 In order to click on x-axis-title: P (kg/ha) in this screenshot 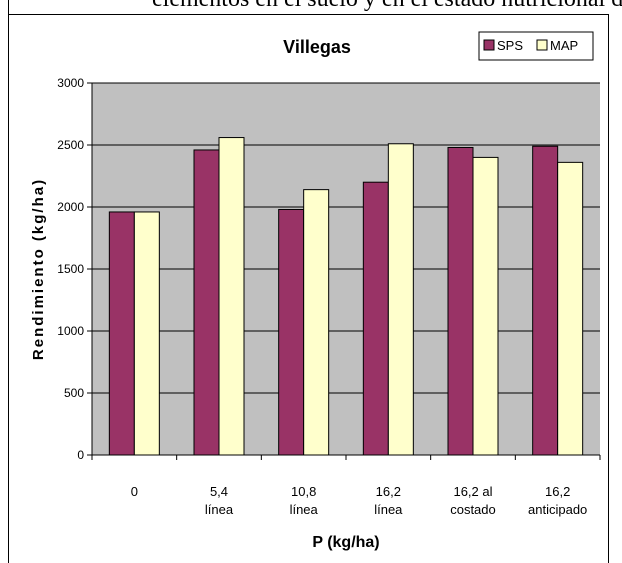, I will do `click(345, 542)`.